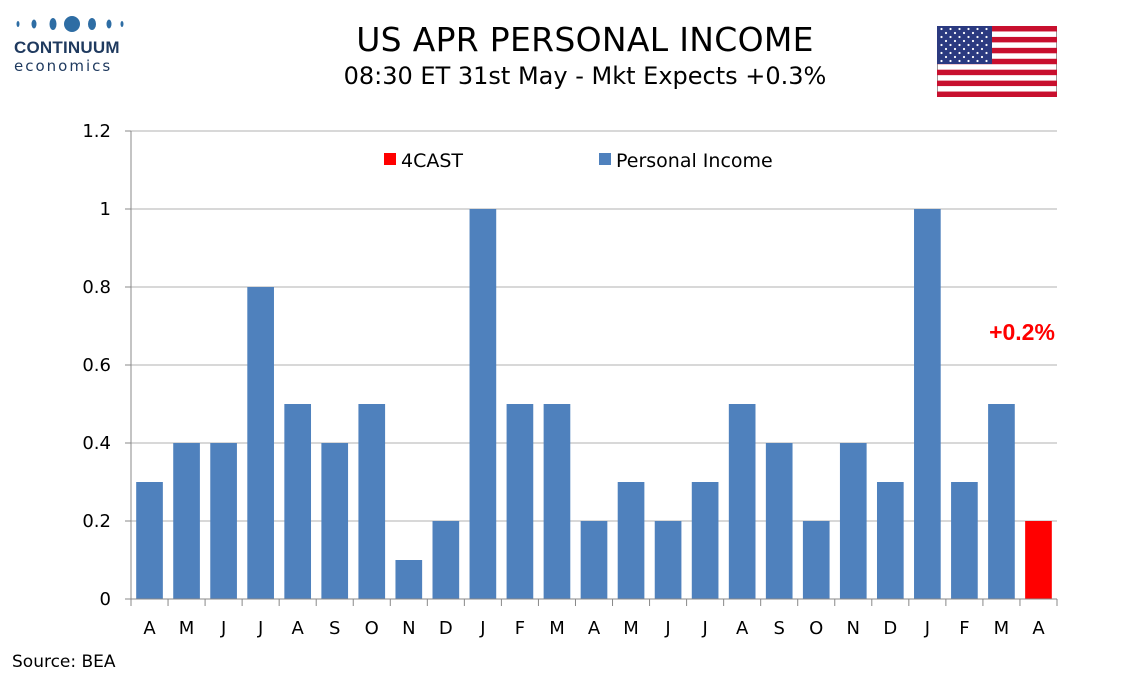 The width and height of the screenshot is (1134, 680). What do you see at coordinates (96, 521) in the screenshot?
I see `y-tick-label: 0.2` at bounding box center [96, 521].